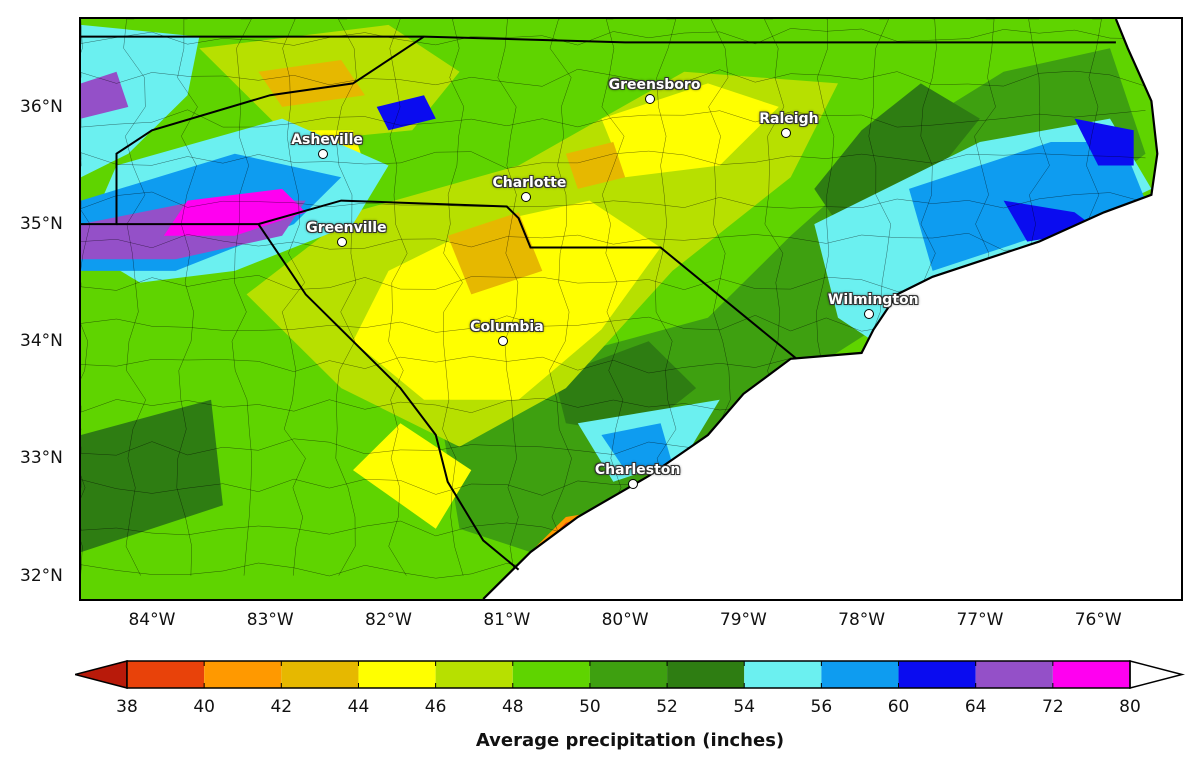 This screenshot has height=768, width=1200. Describe the element at coordinates (1098, 620) in the screenshot. I see `lon-tick-label: 76°W` at that location.